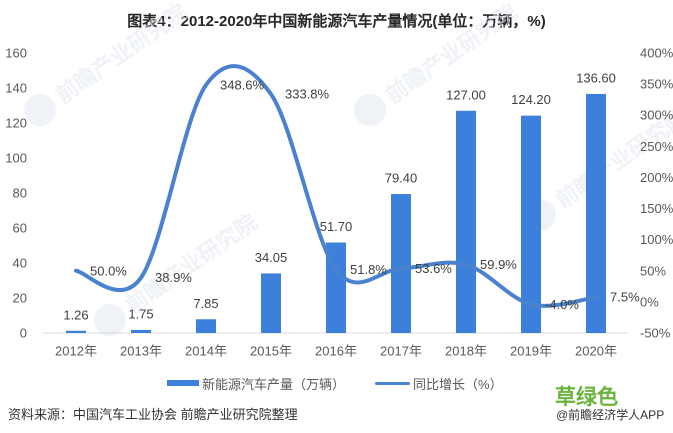 The height and width of the screenshot is (433, 673). Describe the element at coordinates (433, 268) in the screenshot. I see `line-value-label: 53.6%` at that location.